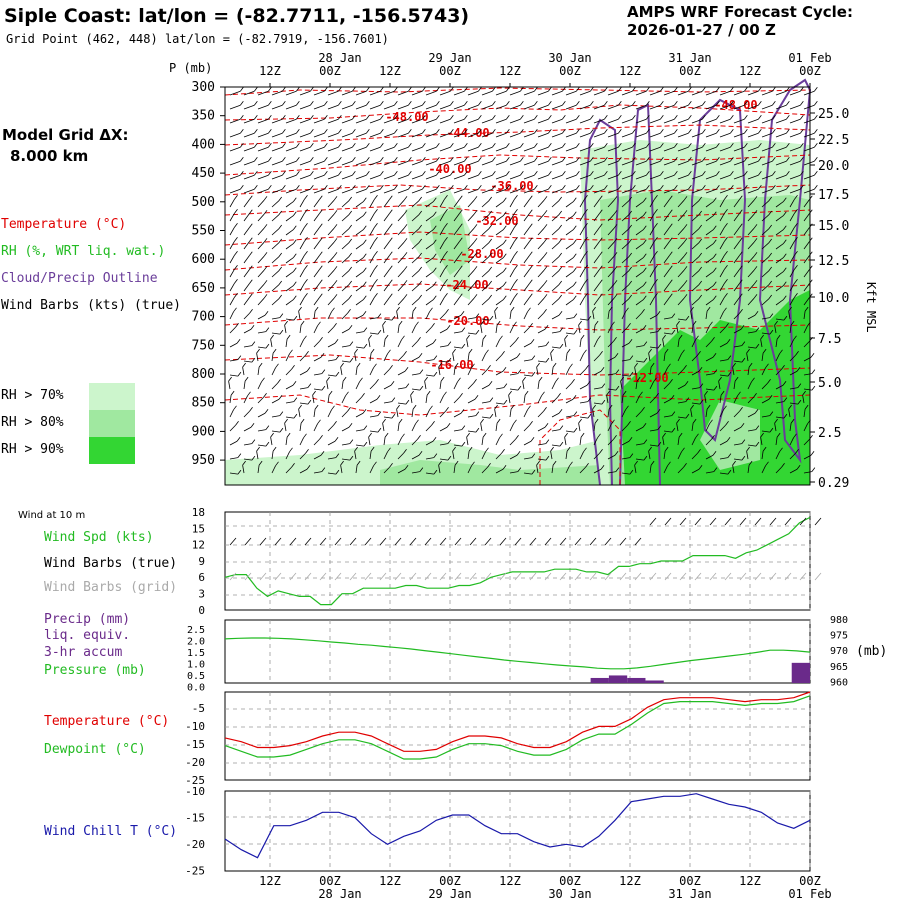 The width and height of the screenshot is (900, 900). Describe the element at coordinates (203, 431) in the screenshot. I see `pressure-tick-label: 900` at that location.